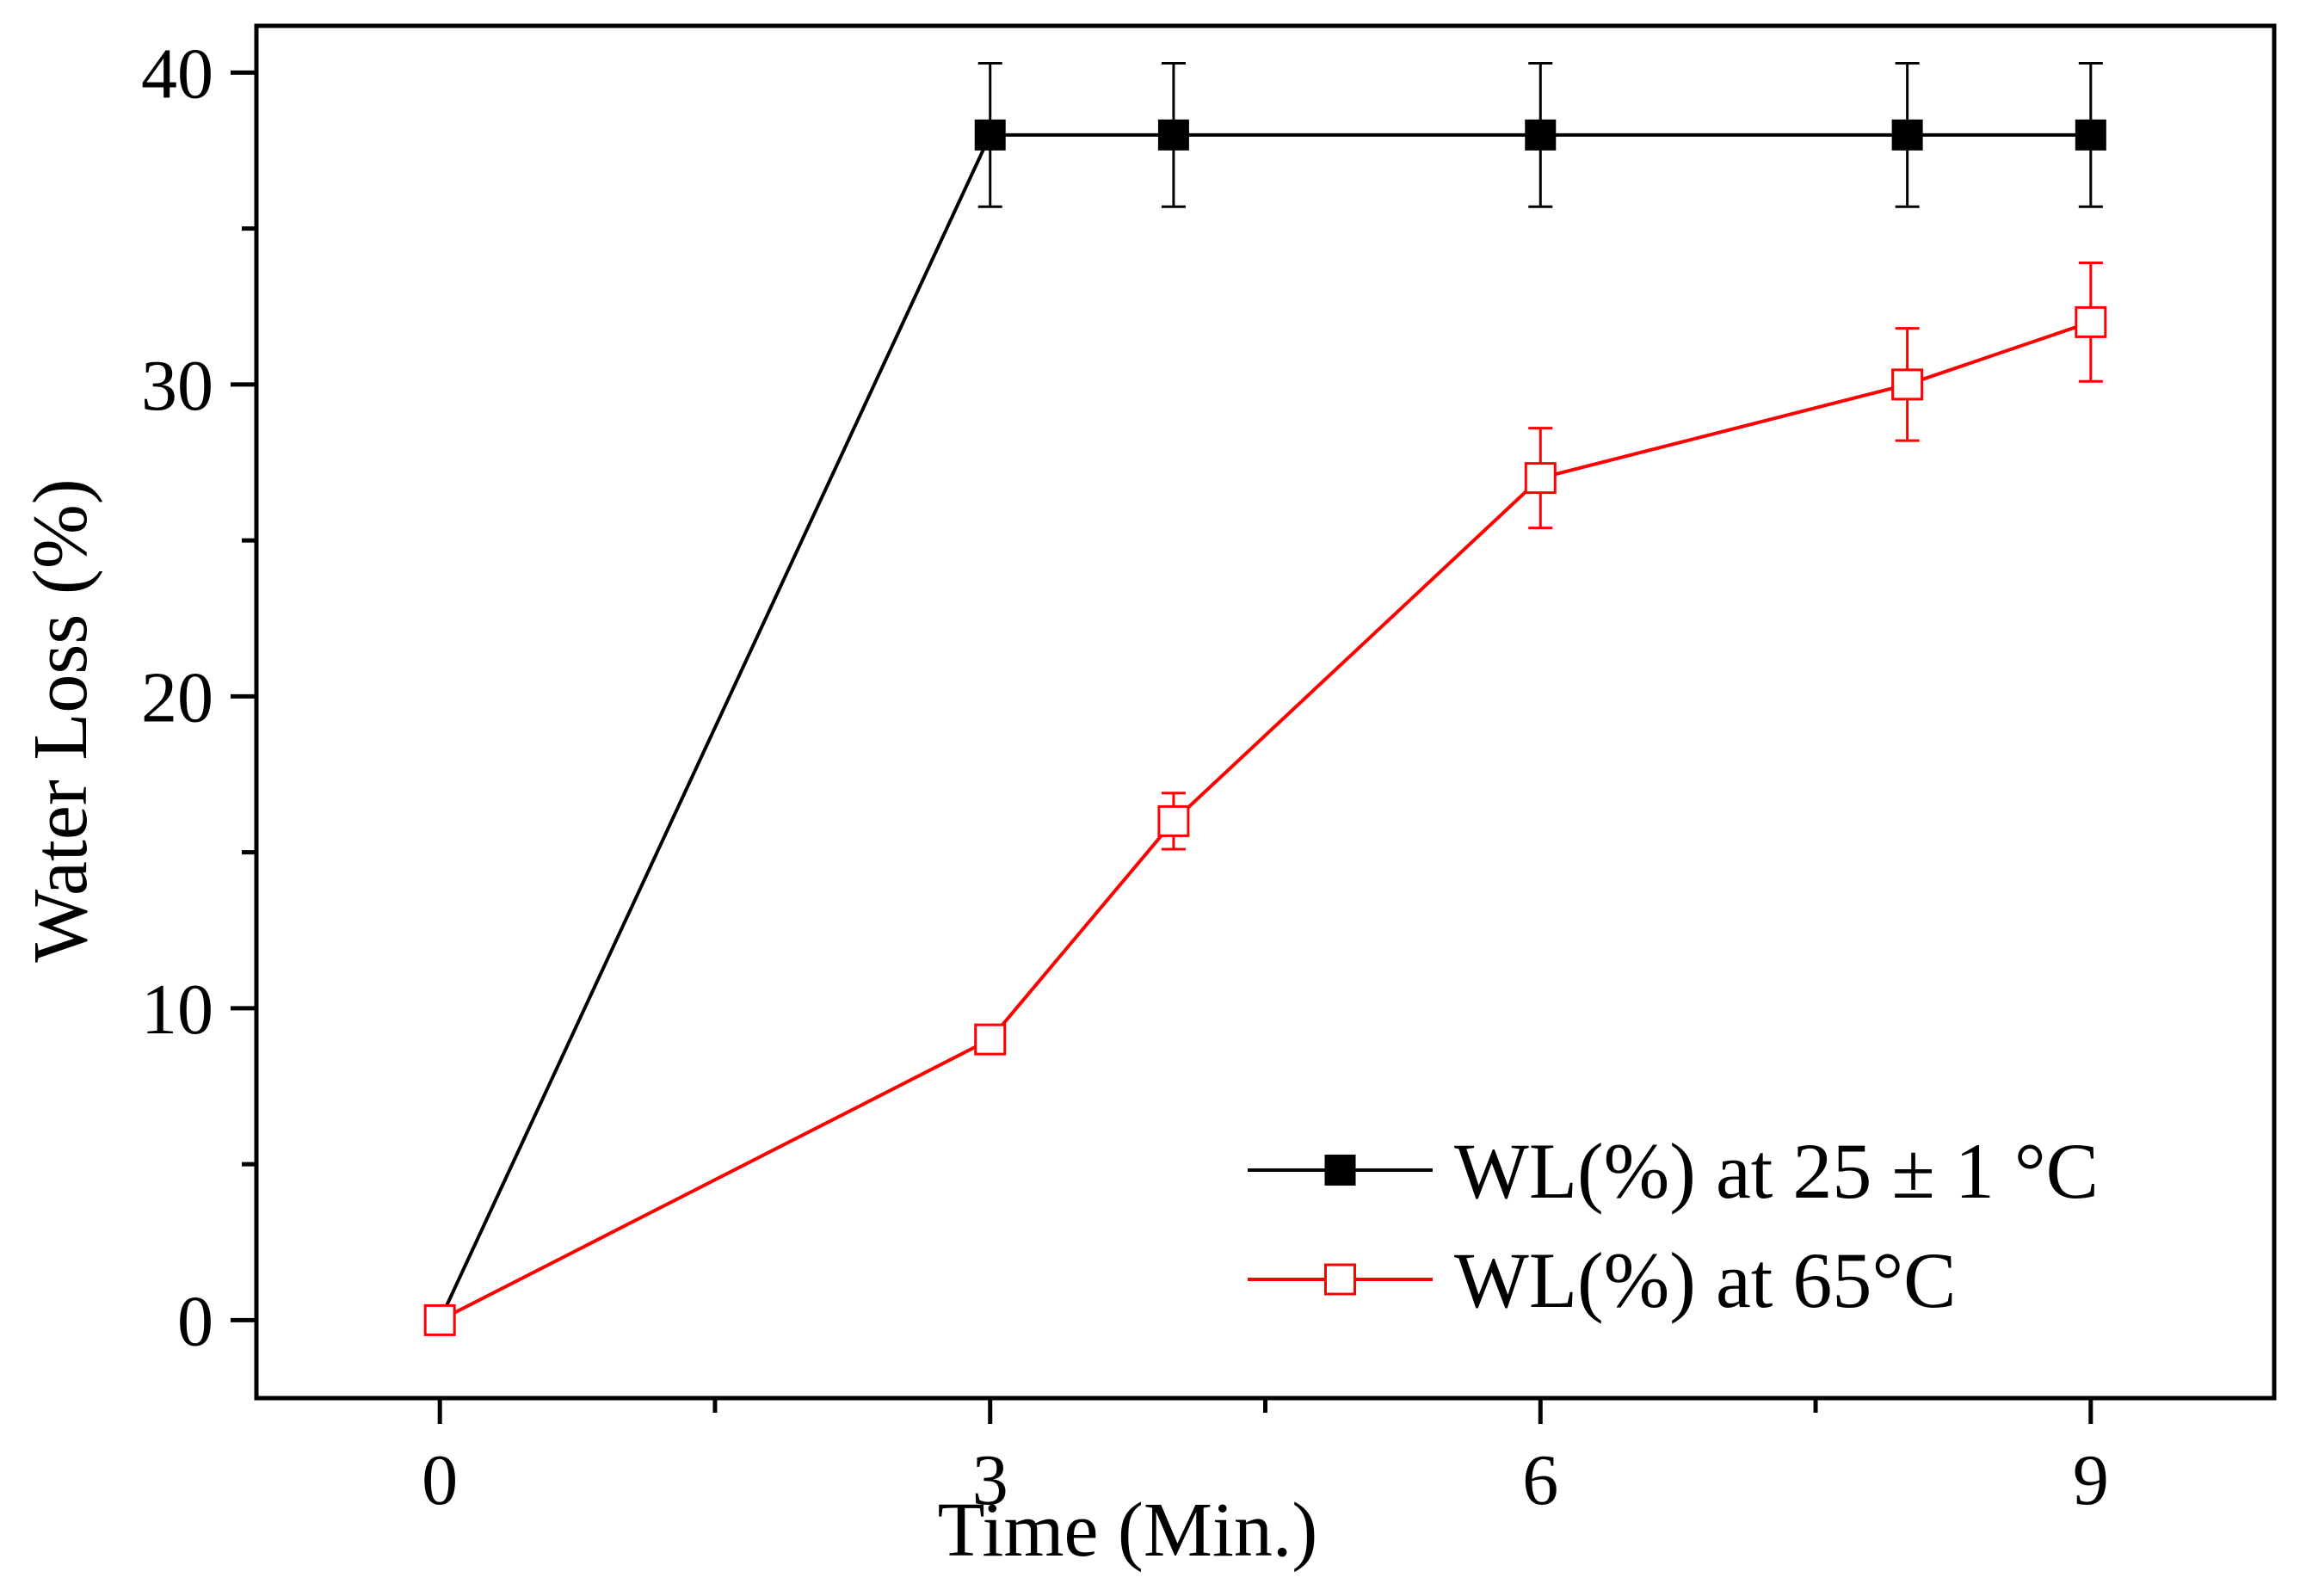 The width and height of the screenshot is (2300, 1596). What do you see at coordinates (1128, 1530) in the screenshot?
I see `x-axis-title: Time (Min.)` at bounding box center [1128, 1530].